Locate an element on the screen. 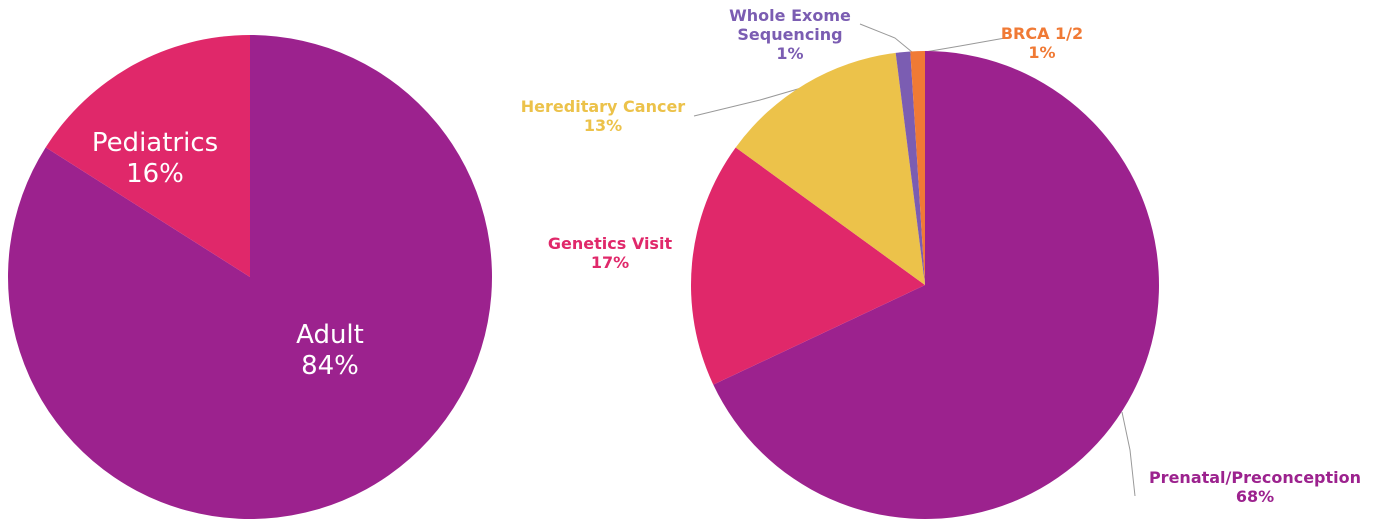  value-label: 84% is located at coordinates (330, 366).